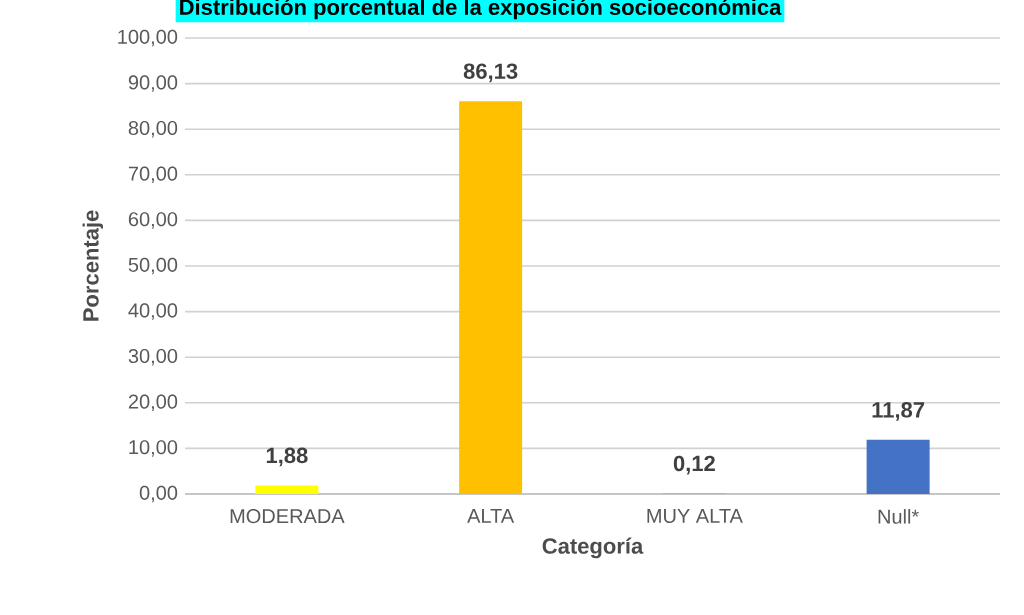  What do you see at coordinates (153, 220) in the screenshot?
I see `y-tick-label: 60,00` at bounding box center [153, 220].